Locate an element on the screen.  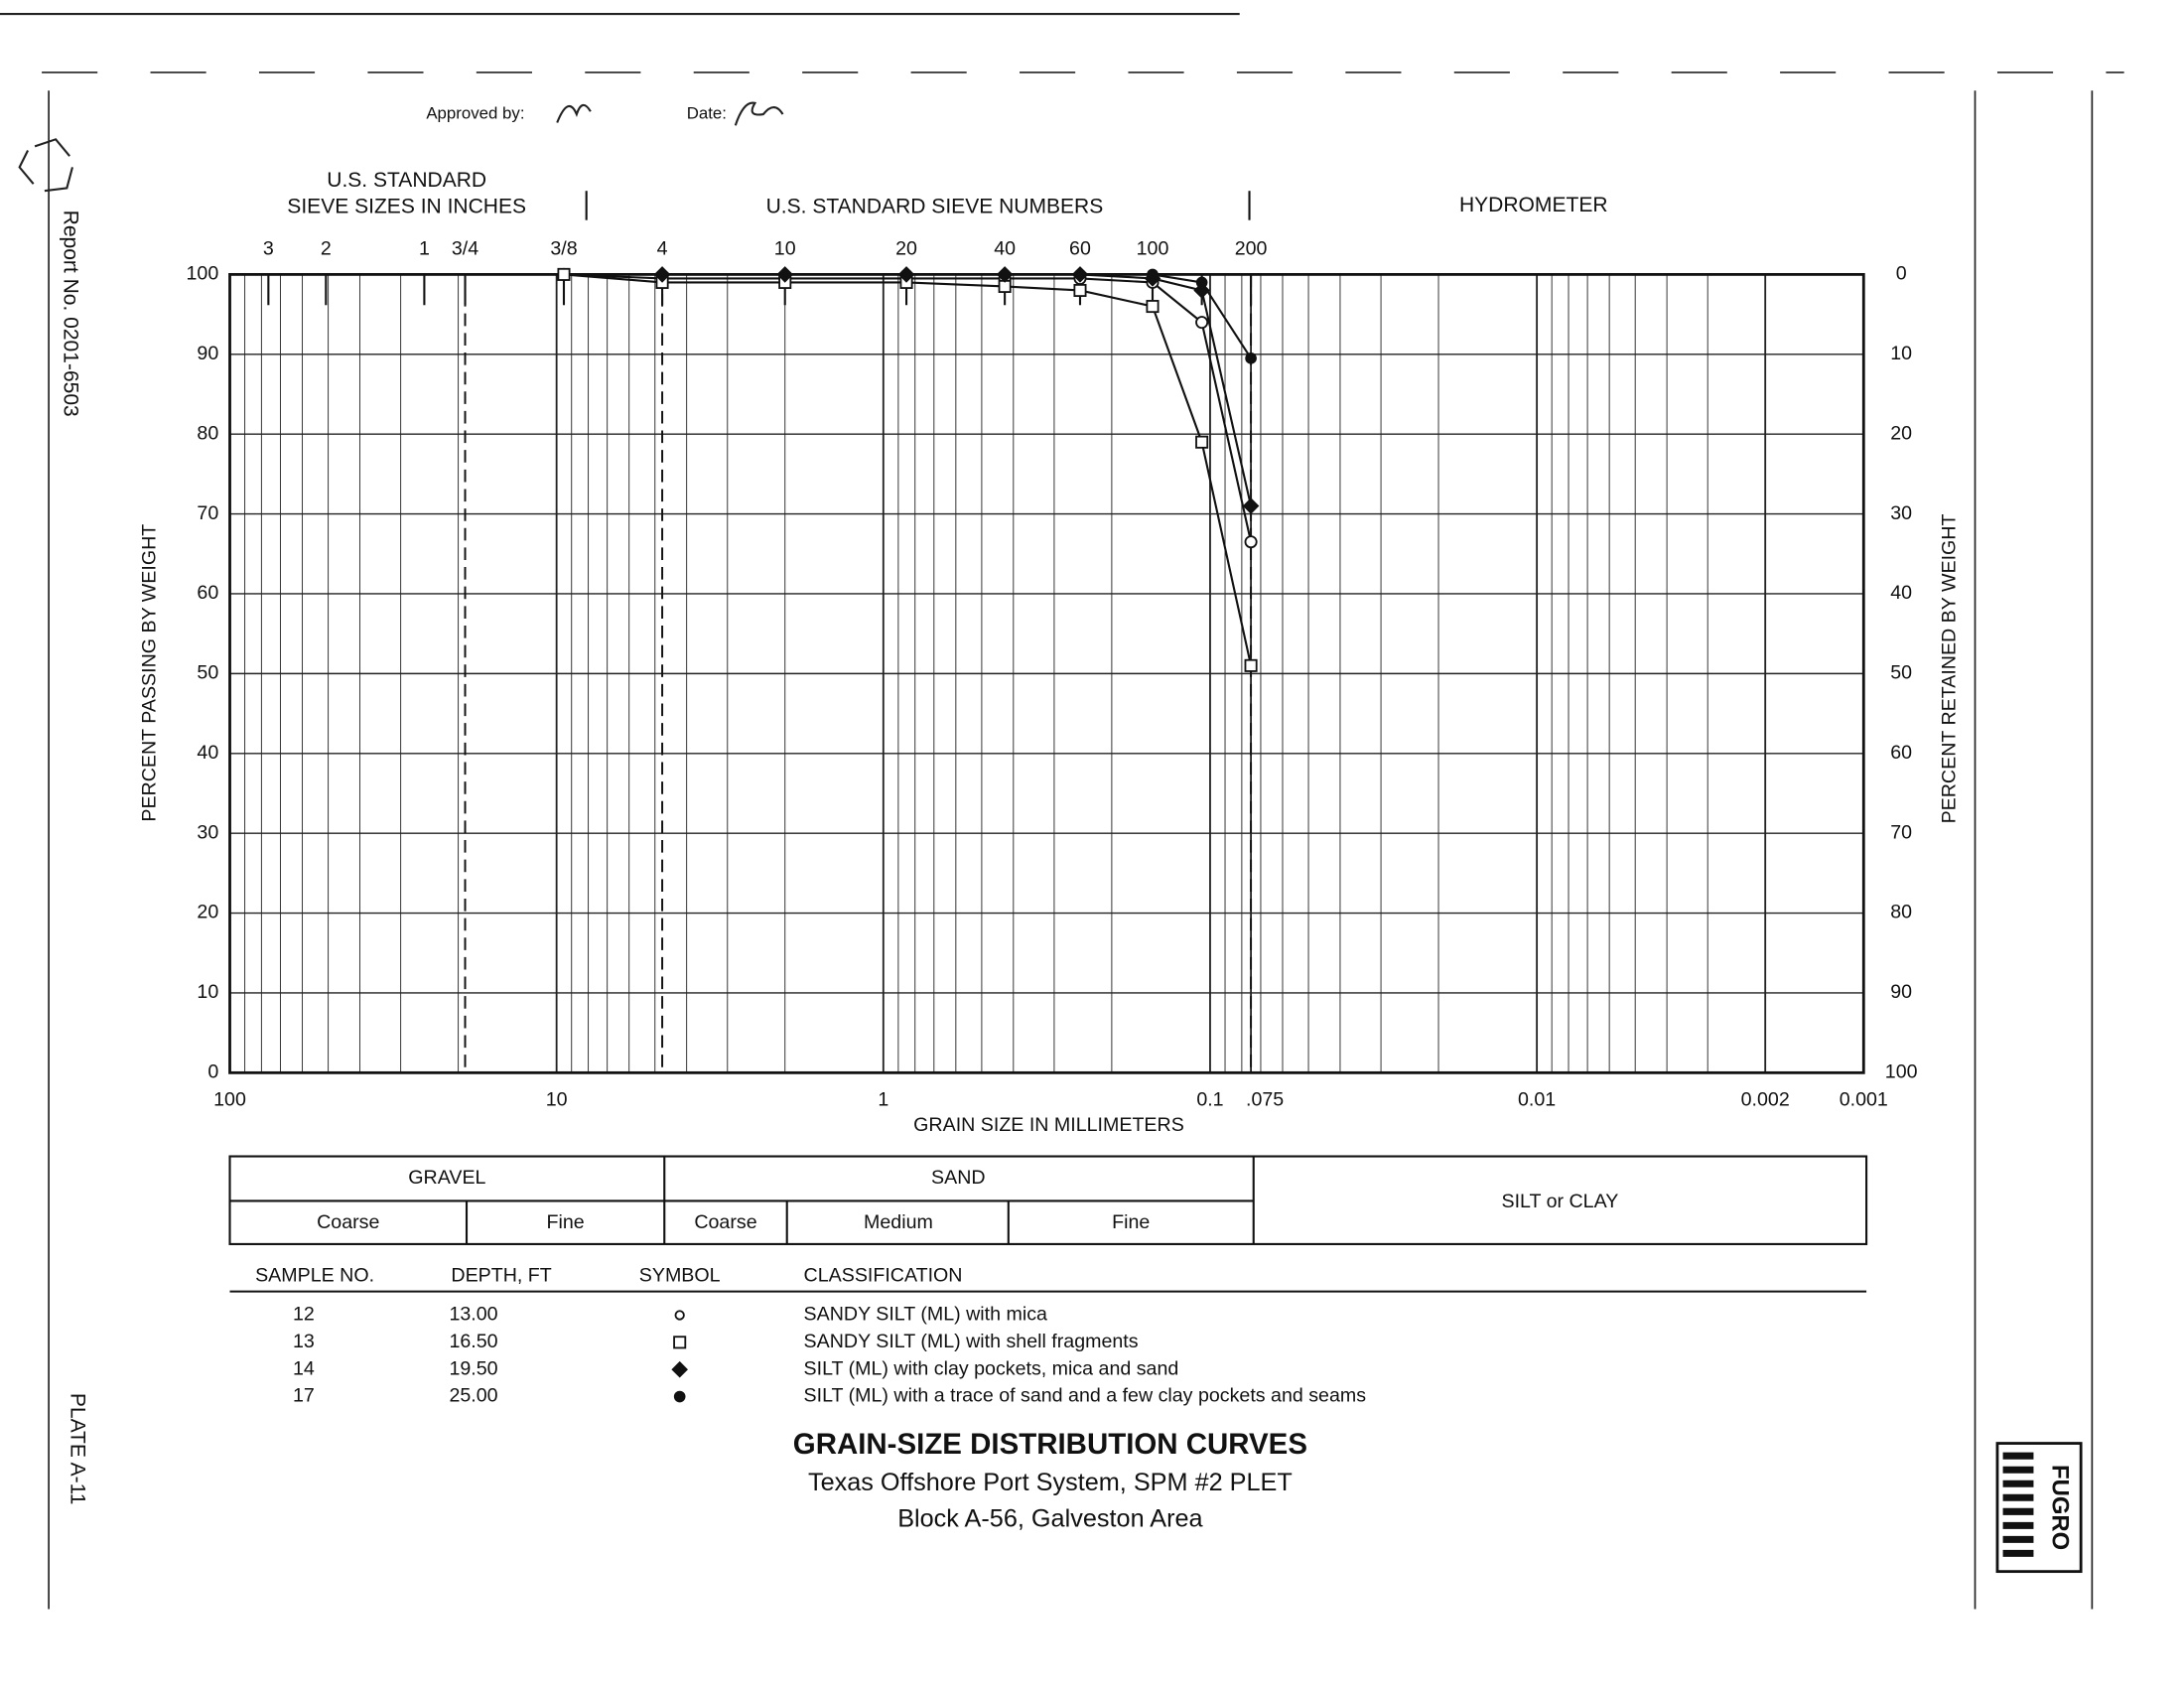
x-tick-label: 0.1 is located at coordinates (1209, 1100).